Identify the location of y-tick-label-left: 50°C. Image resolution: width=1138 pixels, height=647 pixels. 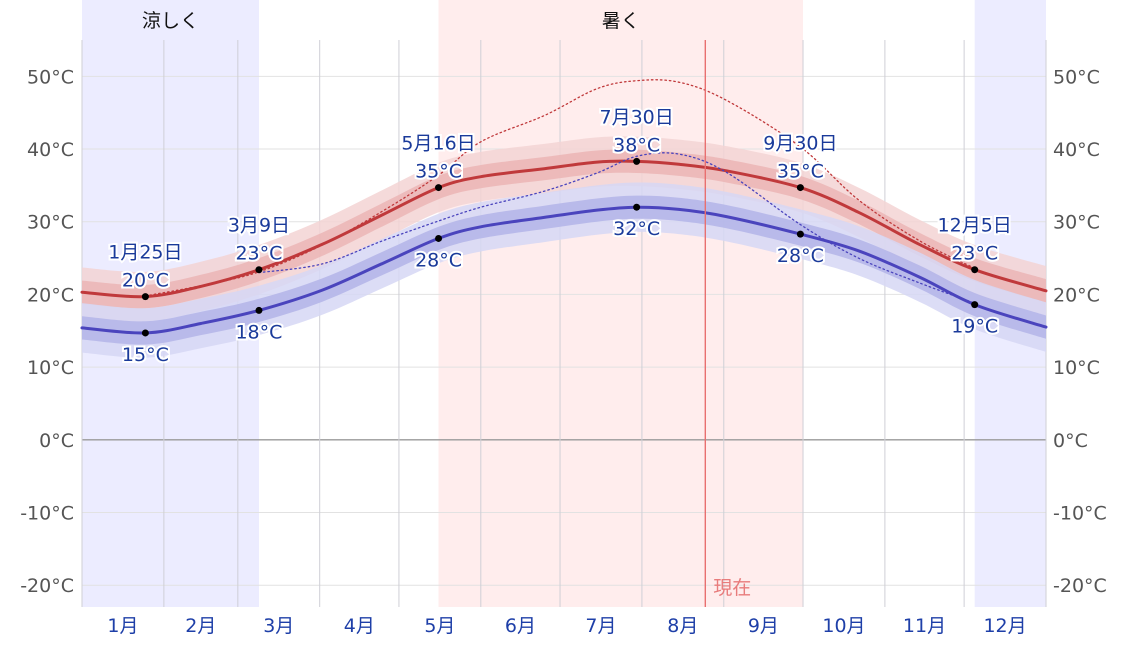
(50, 77).